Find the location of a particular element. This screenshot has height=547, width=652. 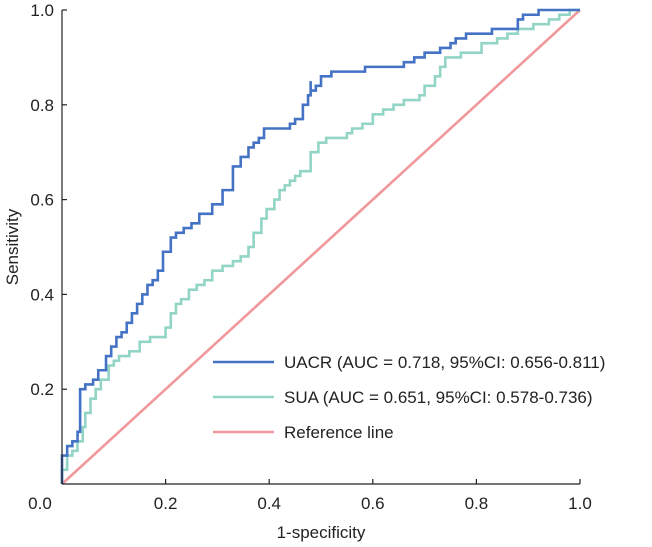

y-tick-label: 0.4 is located at coordinates (42, 294).